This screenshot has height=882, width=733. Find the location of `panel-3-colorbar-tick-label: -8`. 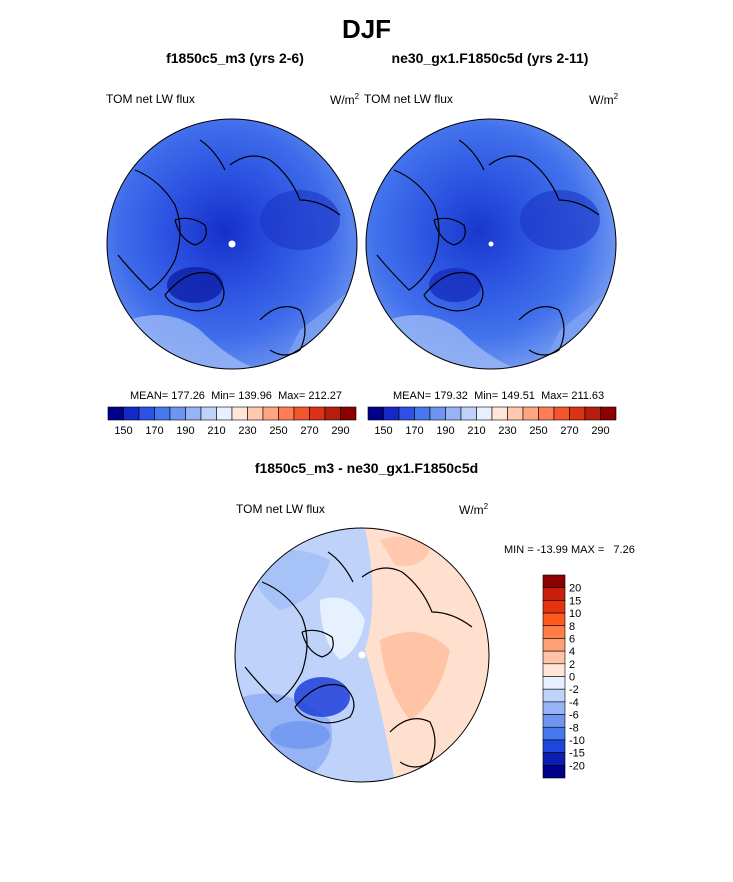

panel-3-colorbar-tick-label: -8 is located at coordinates (574, 728).